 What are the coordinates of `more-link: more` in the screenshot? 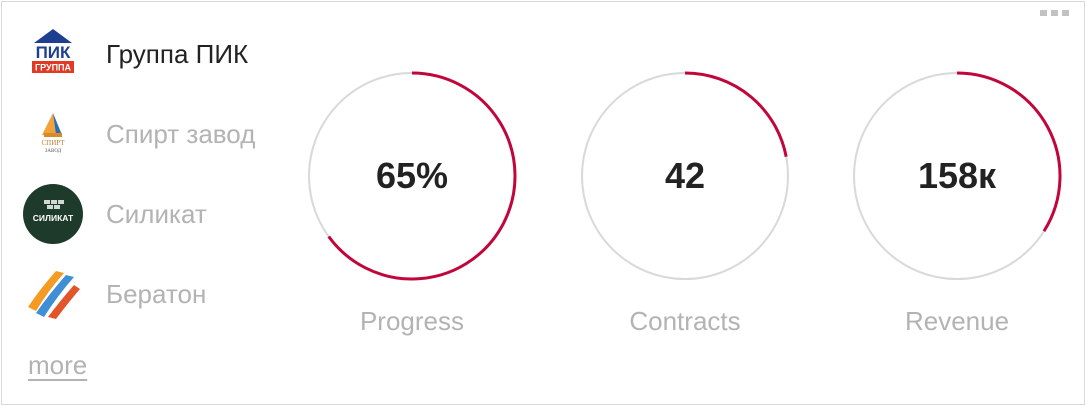 It's located at (58, 365).